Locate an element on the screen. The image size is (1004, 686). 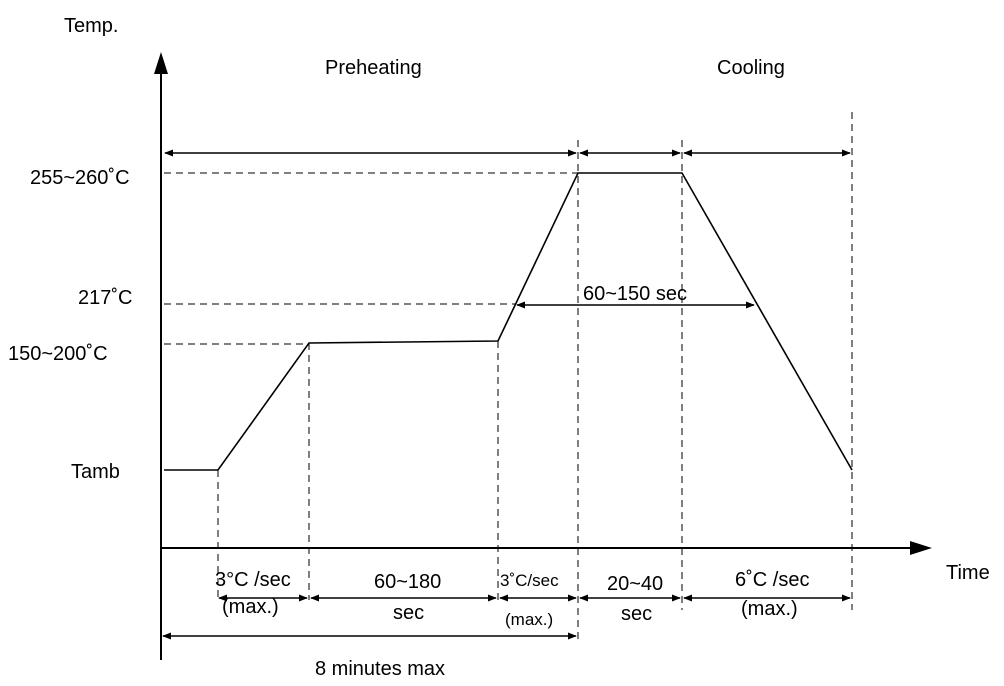
y-axis-arrow is located at coordinates (161, 63).